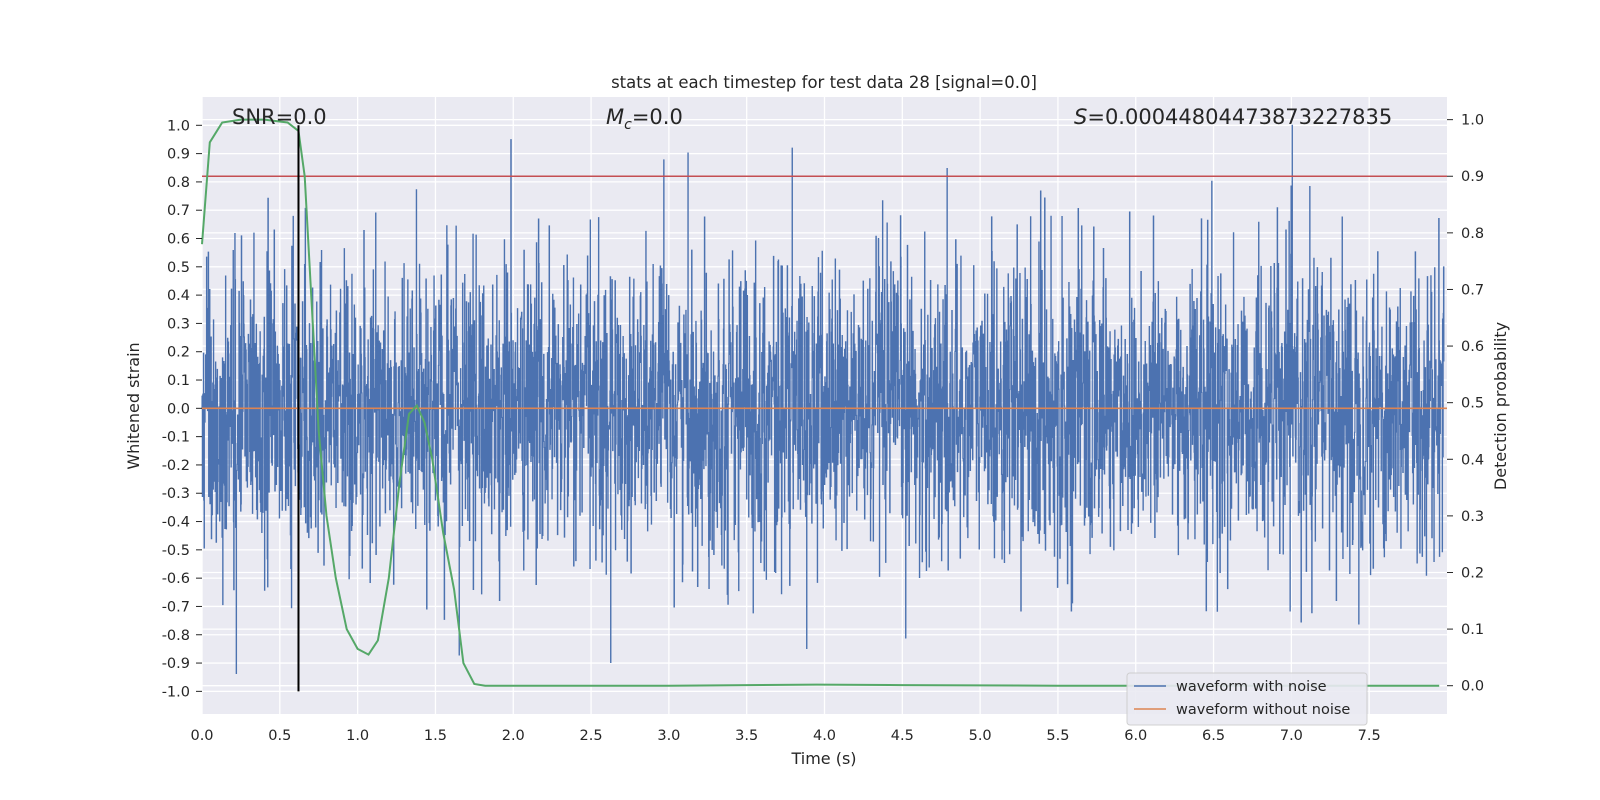  I want to click on y2-tick-label: 0.1, so click(1472, 630).